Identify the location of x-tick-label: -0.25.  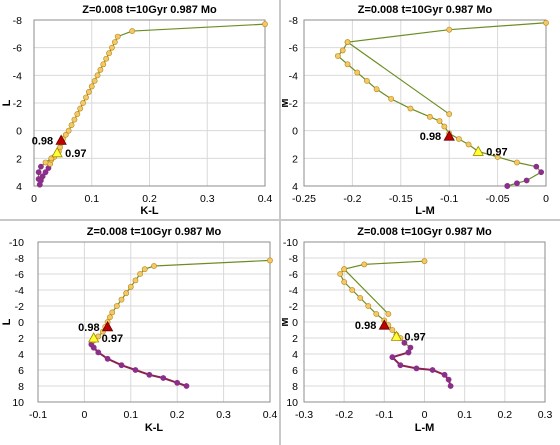
(304, 199).